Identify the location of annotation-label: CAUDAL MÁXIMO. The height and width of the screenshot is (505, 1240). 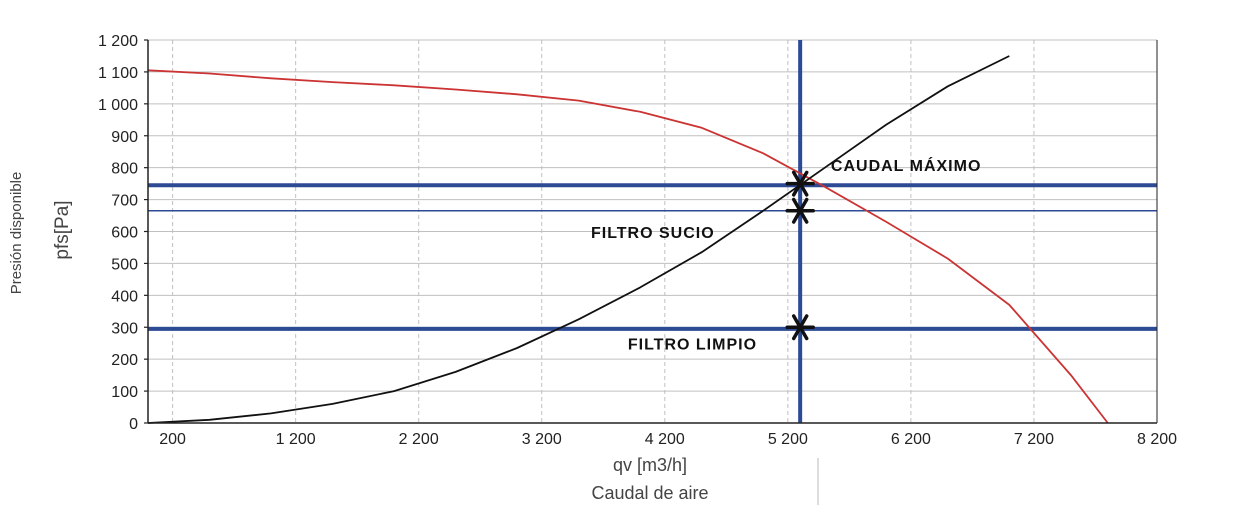
(906, 165).